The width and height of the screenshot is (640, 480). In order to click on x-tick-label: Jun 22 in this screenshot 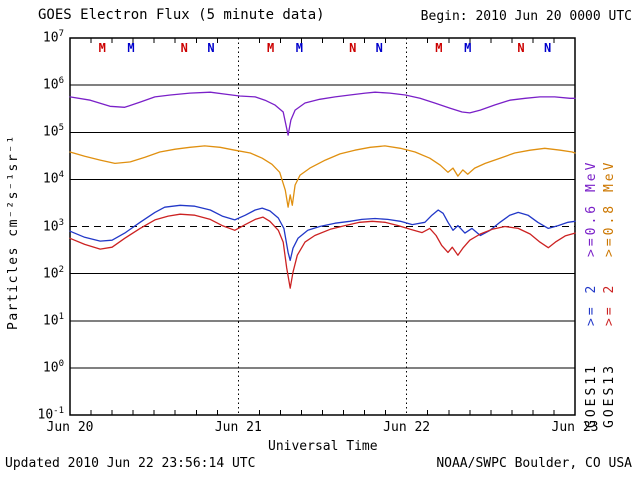, I will do `click(407, 427)`.